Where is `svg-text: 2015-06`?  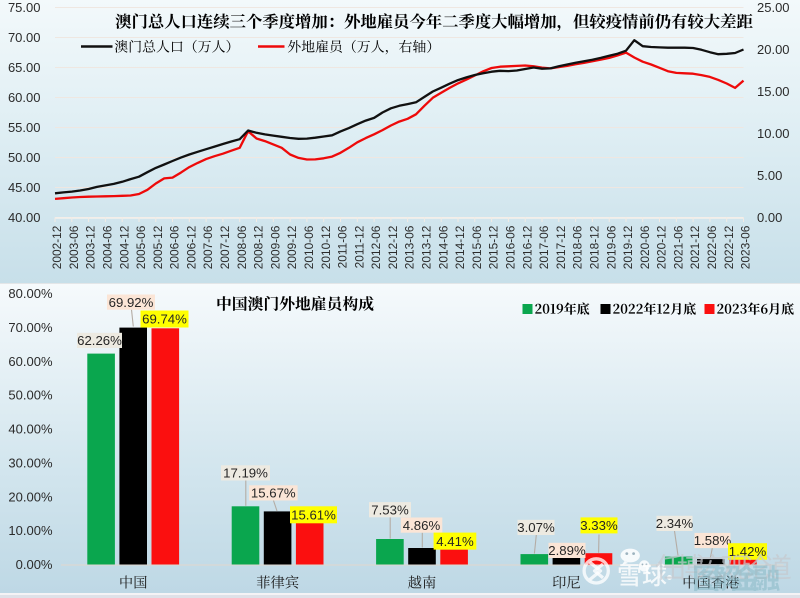 svg-text: 2015-06 is located at coordinates (477, 247).